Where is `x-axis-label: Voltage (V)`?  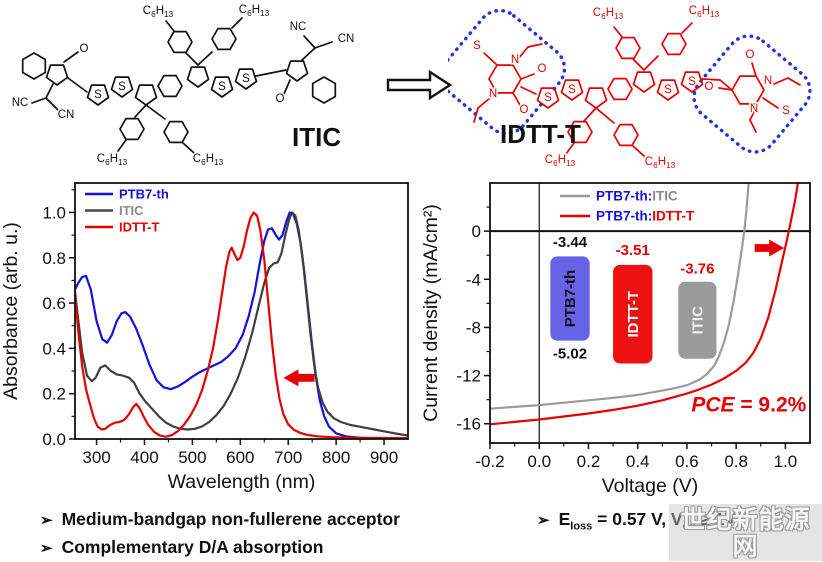
x-axis-label: Voltage (V) is located at coordinates (650, 486).